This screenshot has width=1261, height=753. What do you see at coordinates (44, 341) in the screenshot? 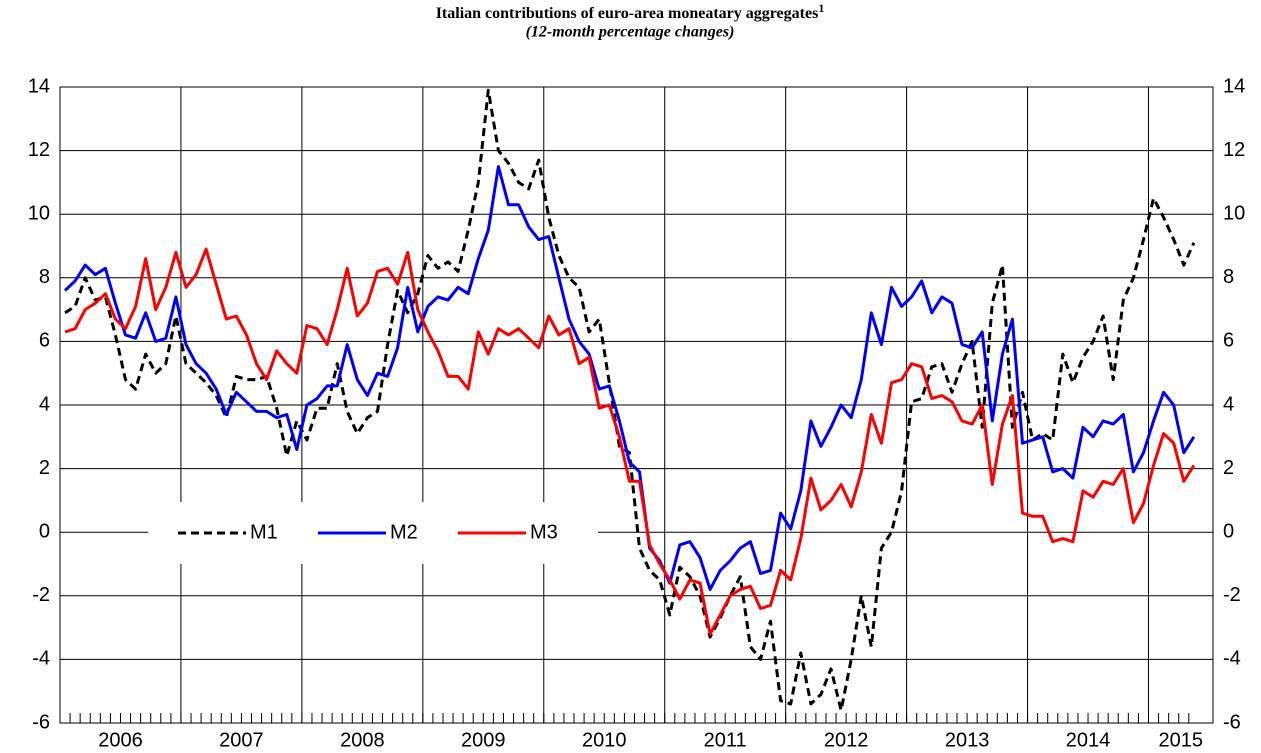
I see `y-tick-label: 6` at bounding box center [44, 341].